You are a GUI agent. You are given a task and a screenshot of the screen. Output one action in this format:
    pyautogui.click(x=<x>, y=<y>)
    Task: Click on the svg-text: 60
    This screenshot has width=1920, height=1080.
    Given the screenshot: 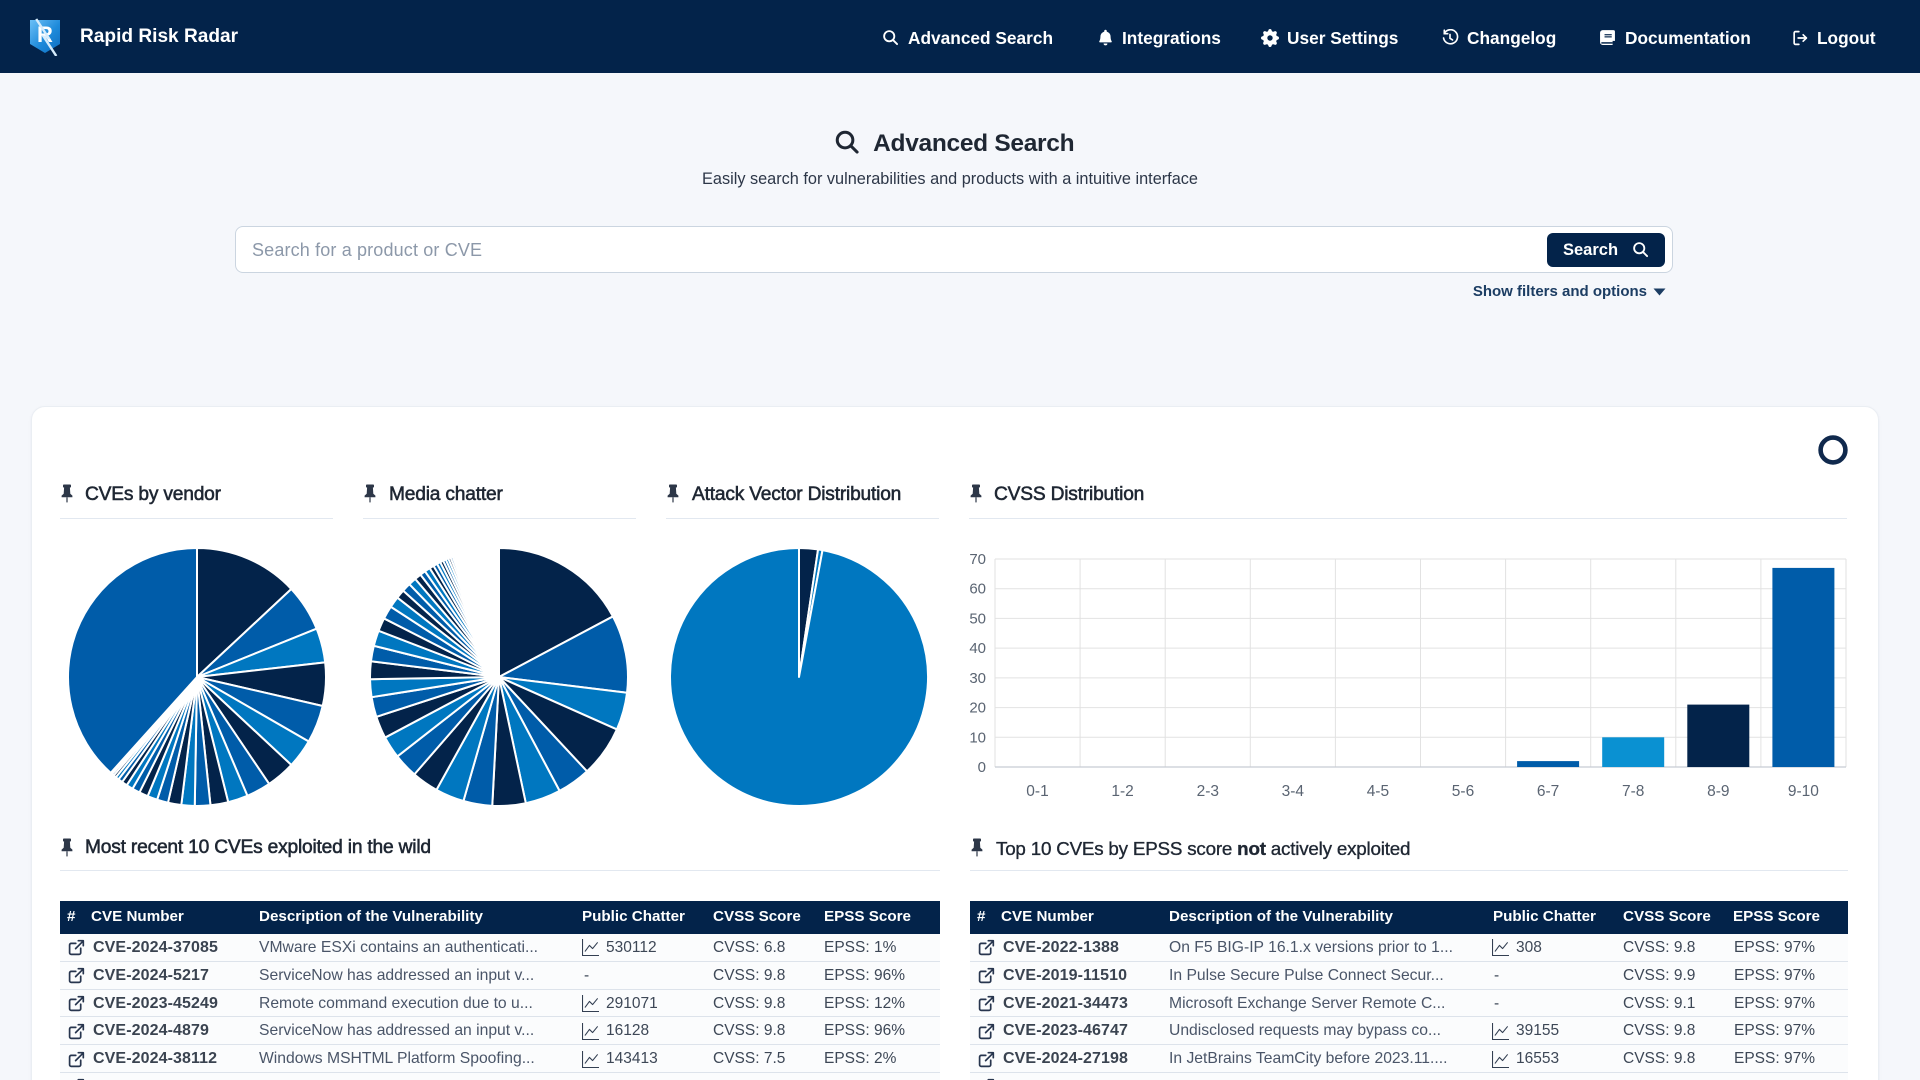 What is the action you would take?
    pyautogui.click(x=977, y=589)
    